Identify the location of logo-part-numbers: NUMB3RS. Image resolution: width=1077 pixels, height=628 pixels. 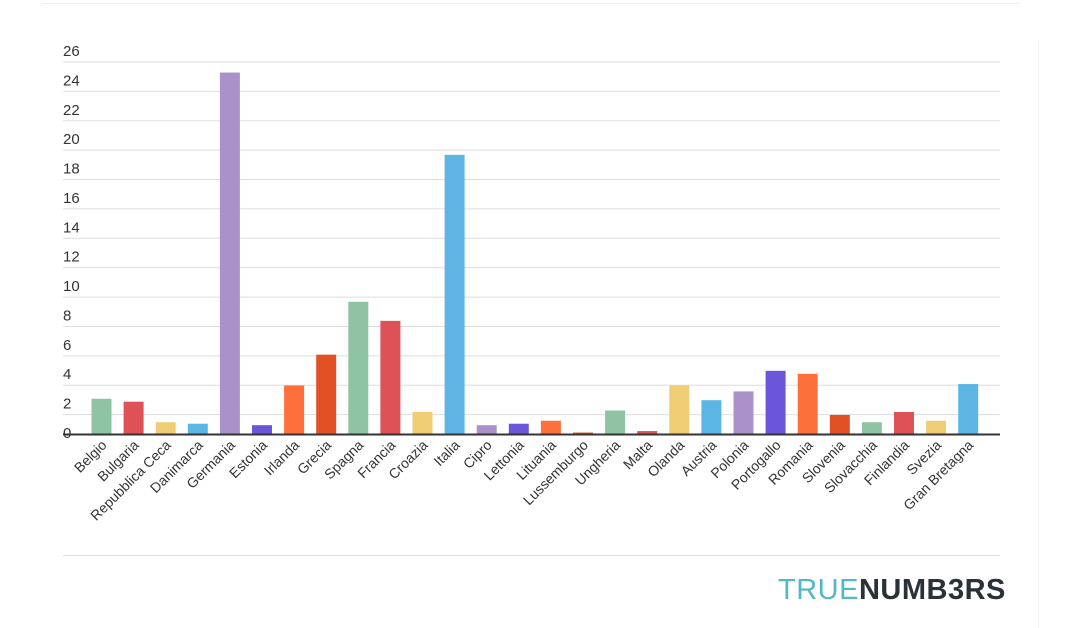
(932, 590).